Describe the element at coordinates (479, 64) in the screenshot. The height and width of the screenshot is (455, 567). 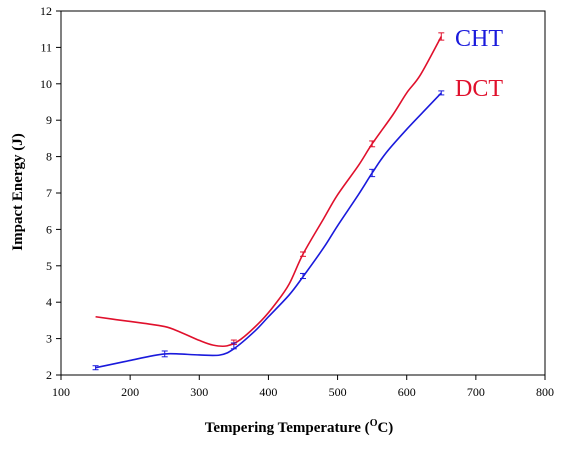
I see `legend-group: CHT DCT` at that location.